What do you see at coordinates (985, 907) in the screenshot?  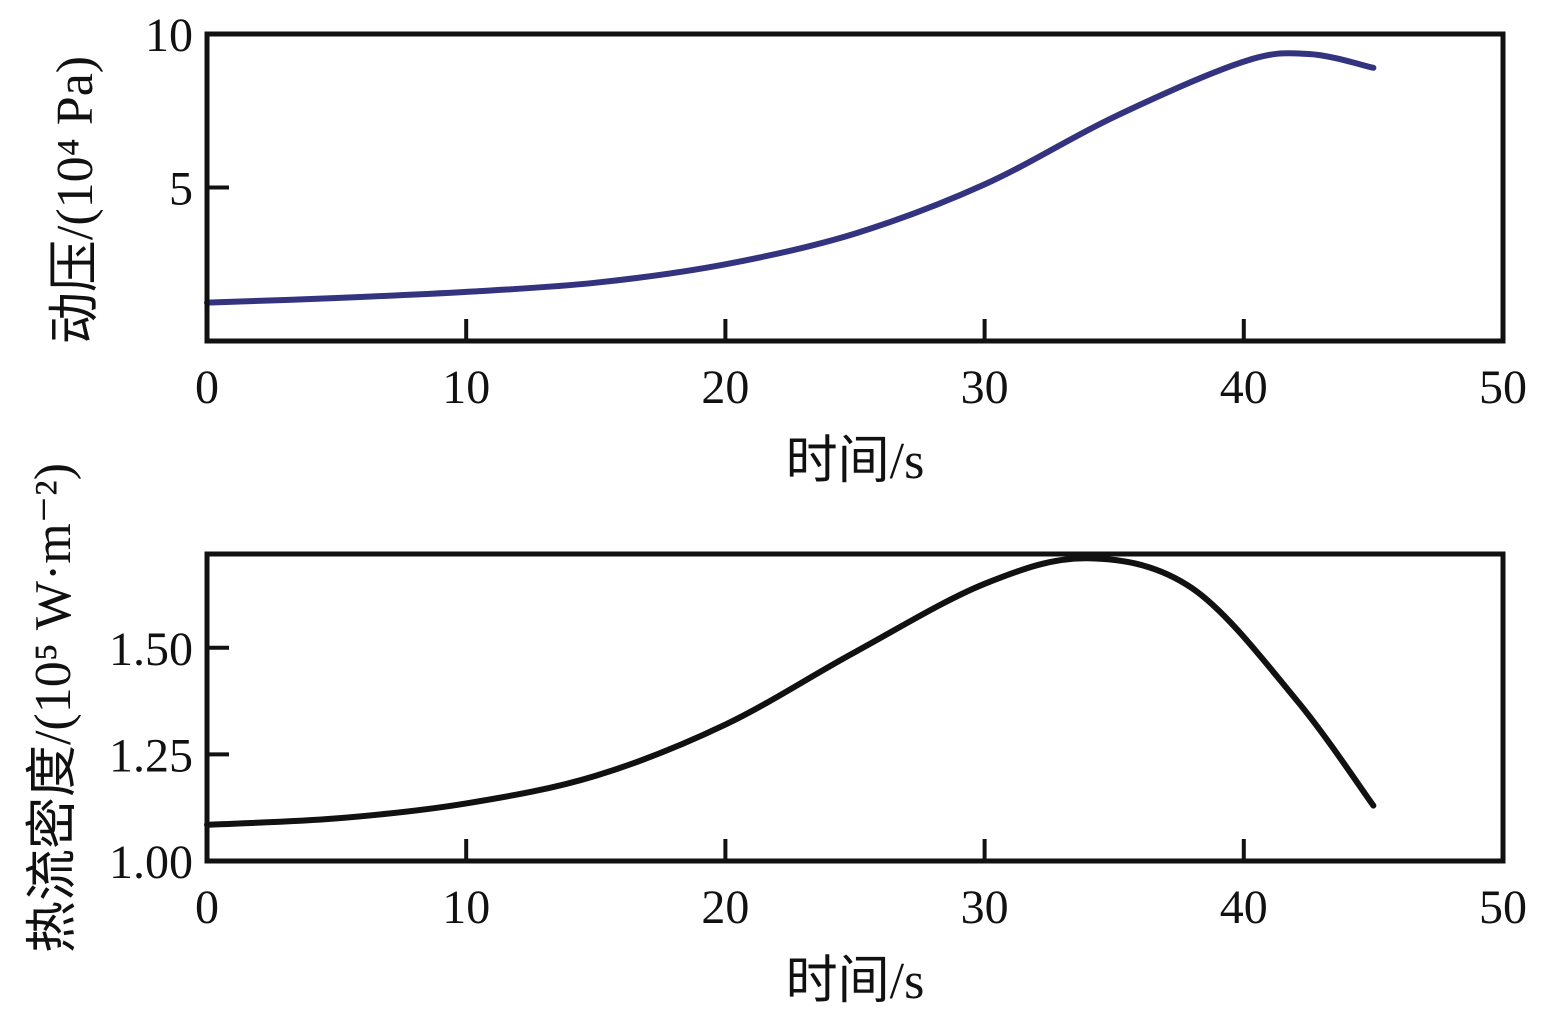 I see `heat-flux-x-tick-label: 30` at bounding box center [985, 907].